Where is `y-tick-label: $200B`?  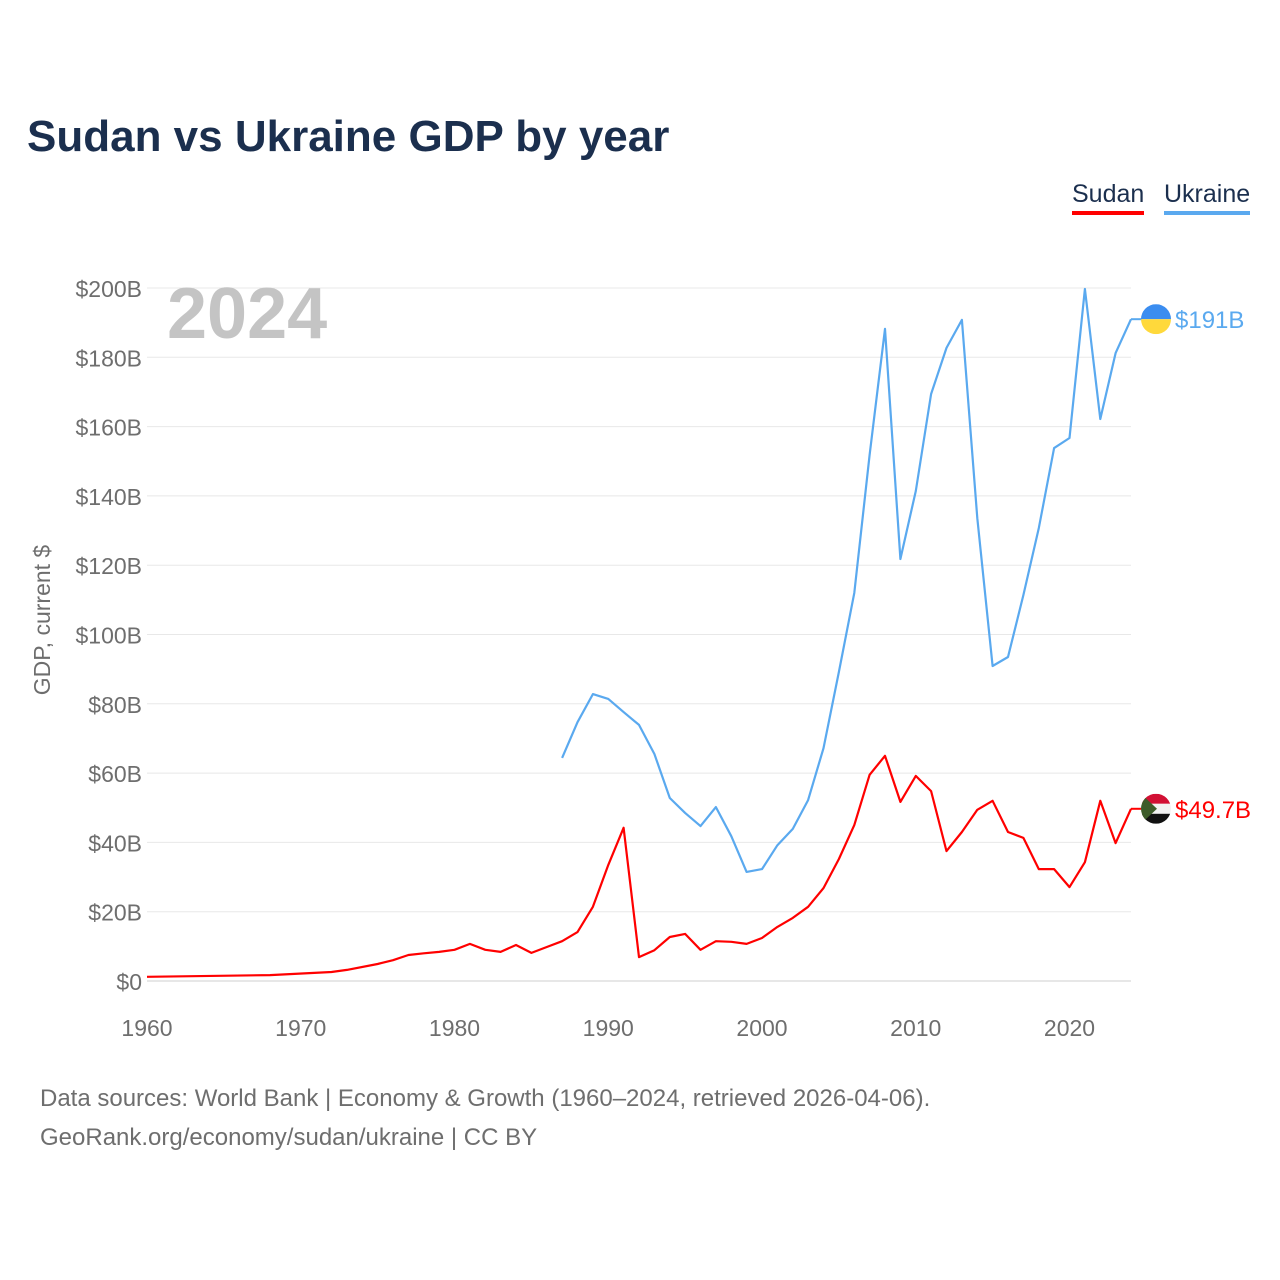 y-tick-label: $200B is located at coordinates (108, 289).